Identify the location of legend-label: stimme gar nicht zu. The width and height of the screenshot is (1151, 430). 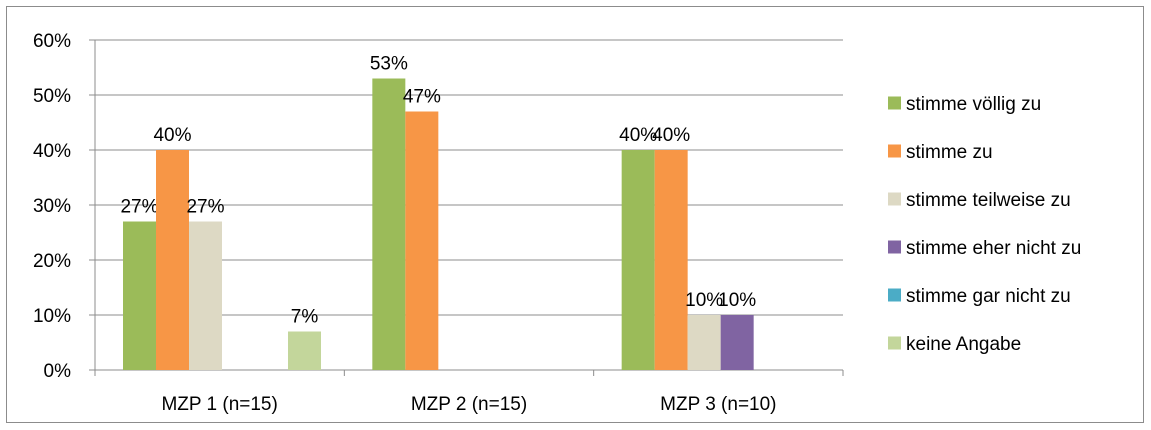
(988, 296).